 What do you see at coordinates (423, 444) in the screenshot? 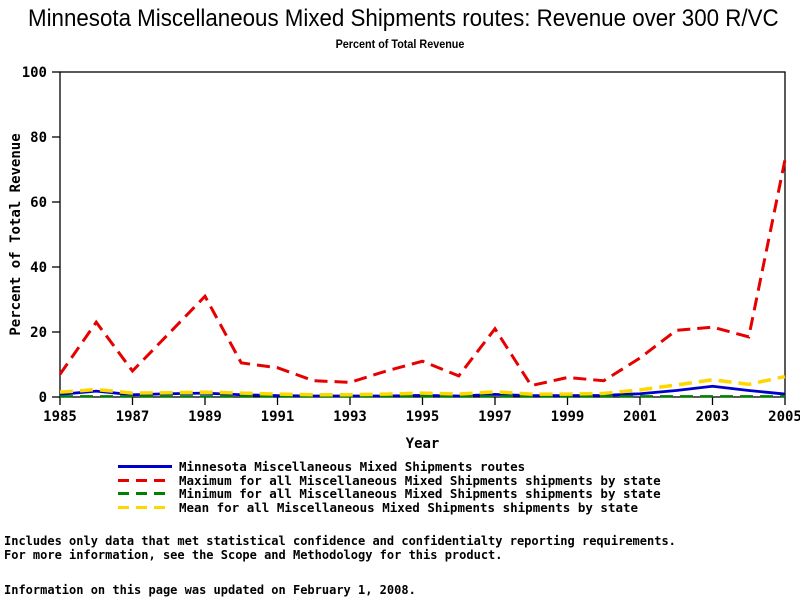
I see `x-axis-title: Year` at bounding box center [423, 444].